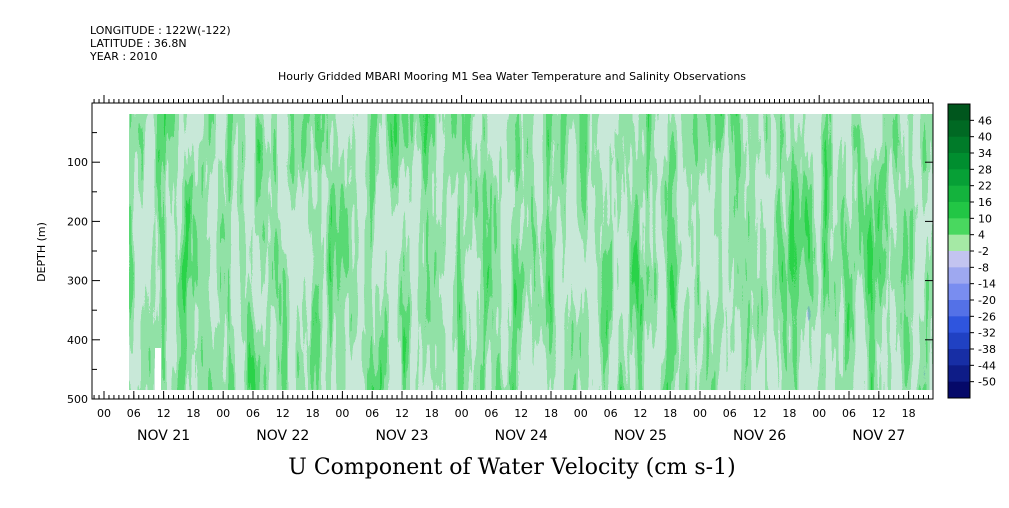 Image resolution: width=1009 pixels, height=508 pixels. I want to click on date-label: NOV 25, so click(640, 436).